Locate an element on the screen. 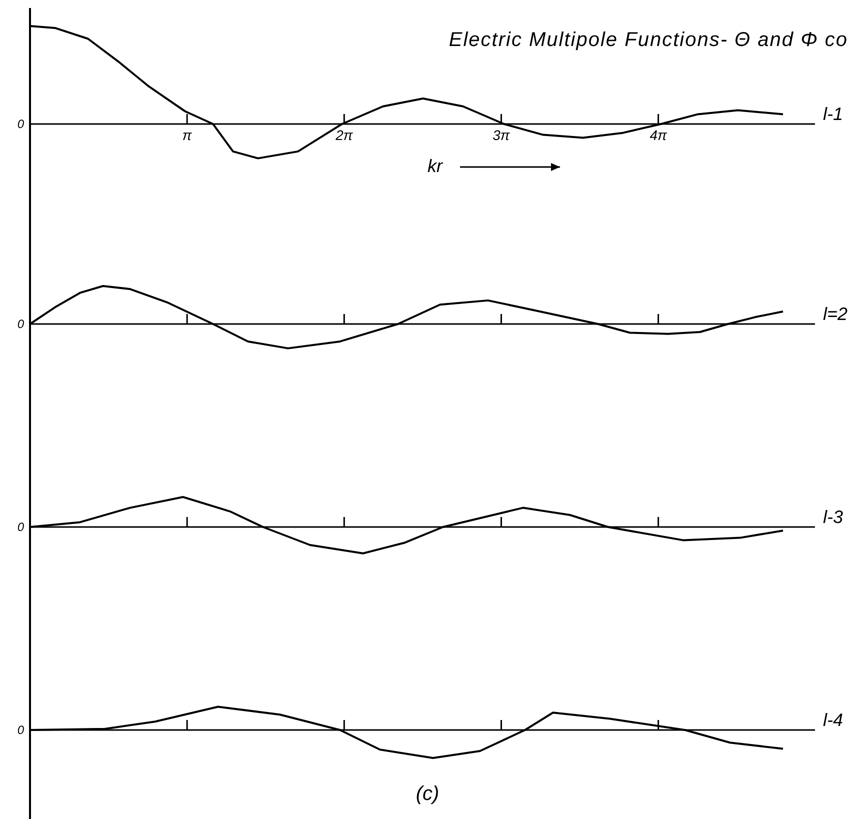 This screenshot has width=855, height=819. text: l-4 is located at coordinates (833, 720).